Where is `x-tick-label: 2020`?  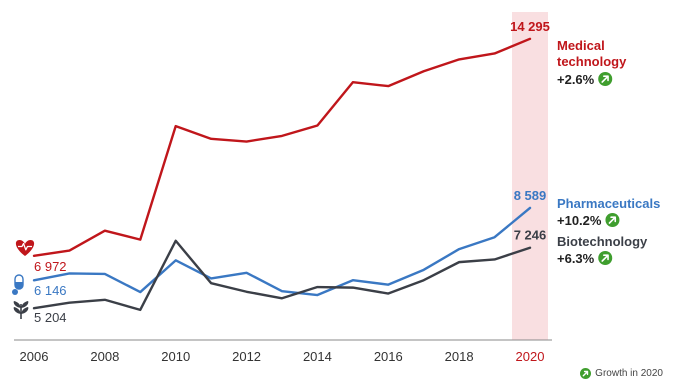 x-tick-label: 2020 is located at coordinates (530, 356).